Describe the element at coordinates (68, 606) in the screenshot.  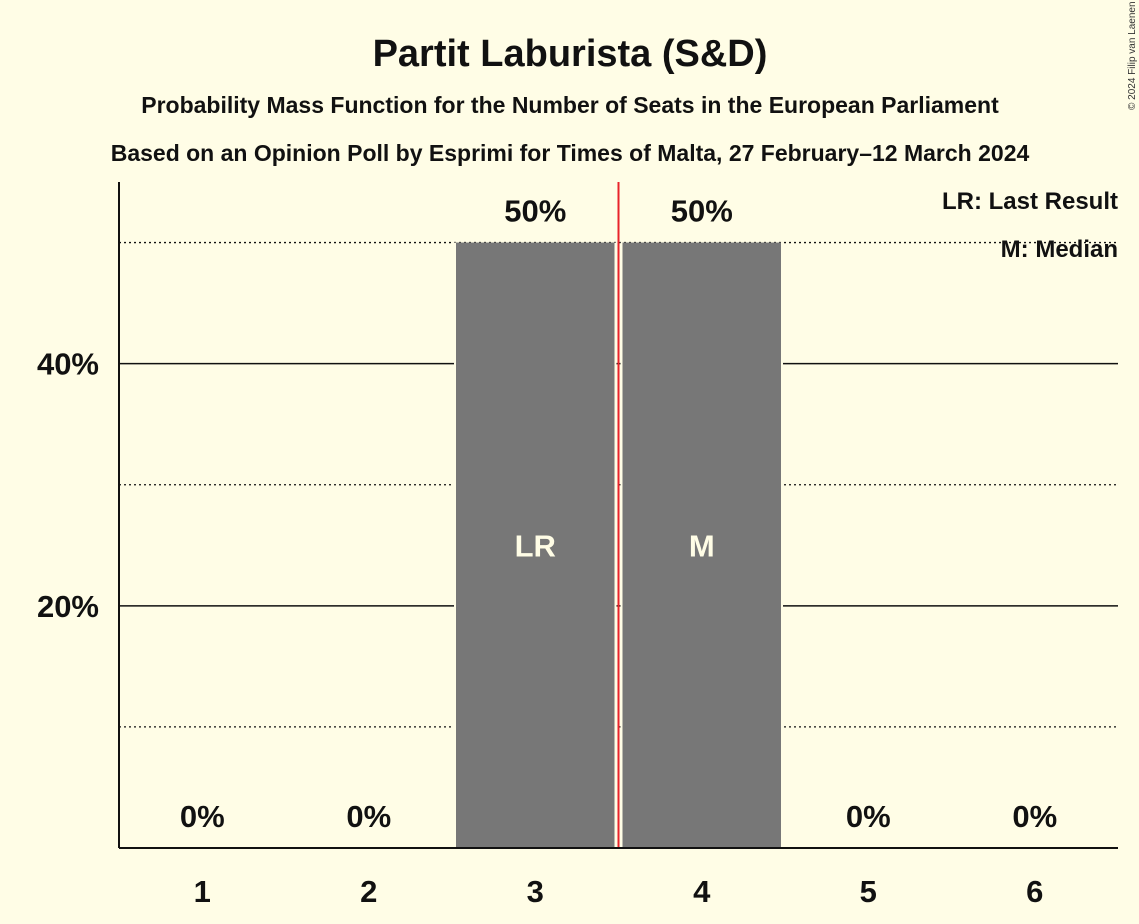
I see `y-tick-label: 20%` at that location.